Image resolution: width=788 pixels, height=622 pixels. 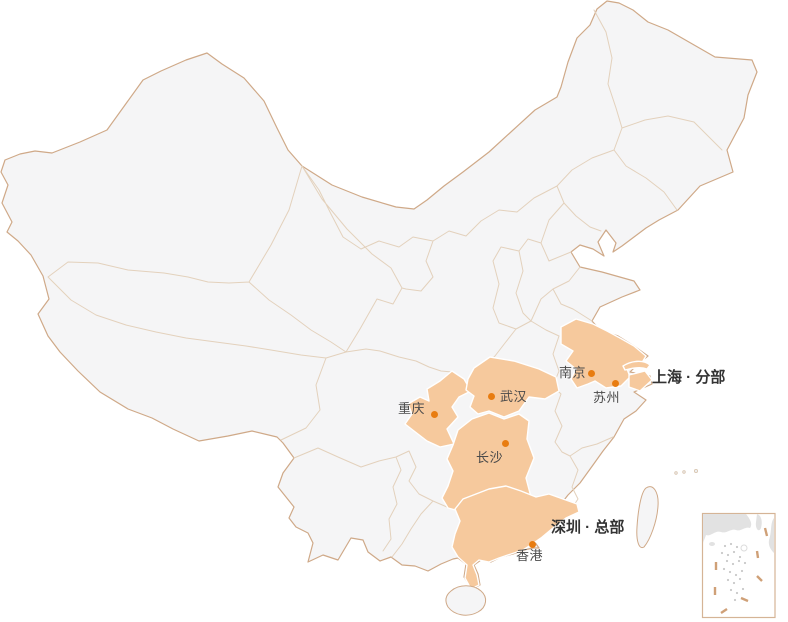 What do you see at coordinates (512, 387) in the screenshot?
I see `province-hubei` at bounding box center [512, 387].